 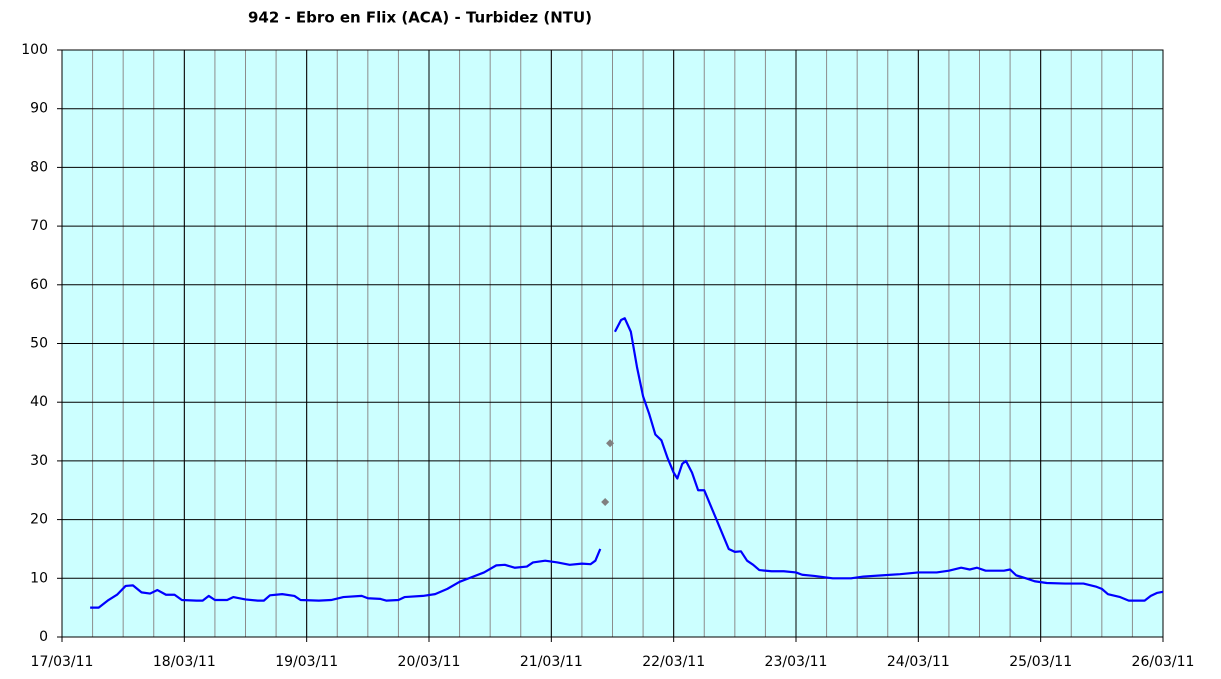 I want to click on x-tick-label: 24/03/11, so click(x=918, y=662).